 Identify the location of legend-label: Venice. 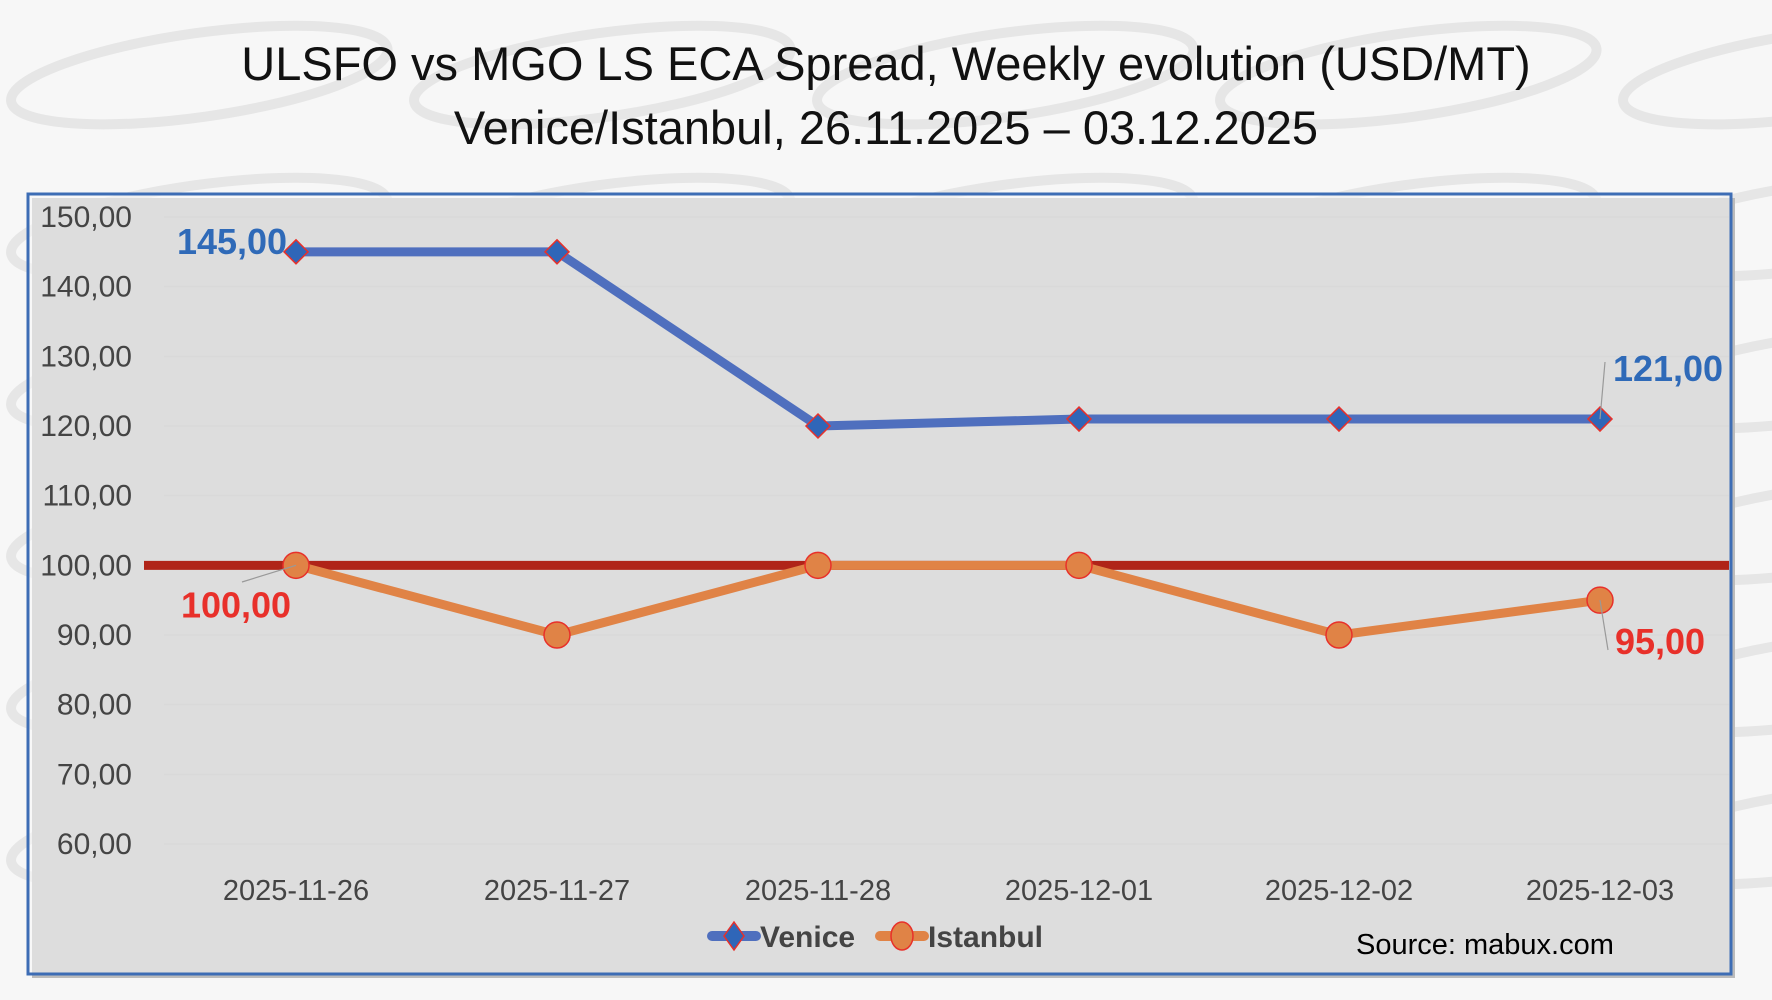
(807, 937).